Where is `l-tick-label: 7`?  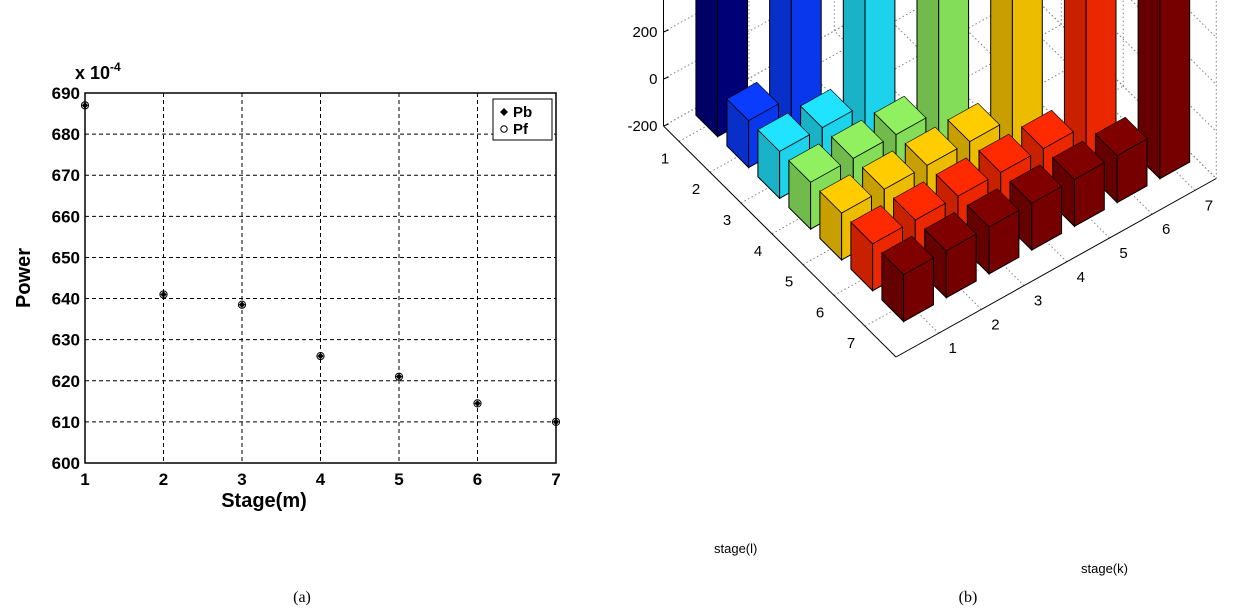 l-tick-label: 7 is located at coordinates (851, 343).